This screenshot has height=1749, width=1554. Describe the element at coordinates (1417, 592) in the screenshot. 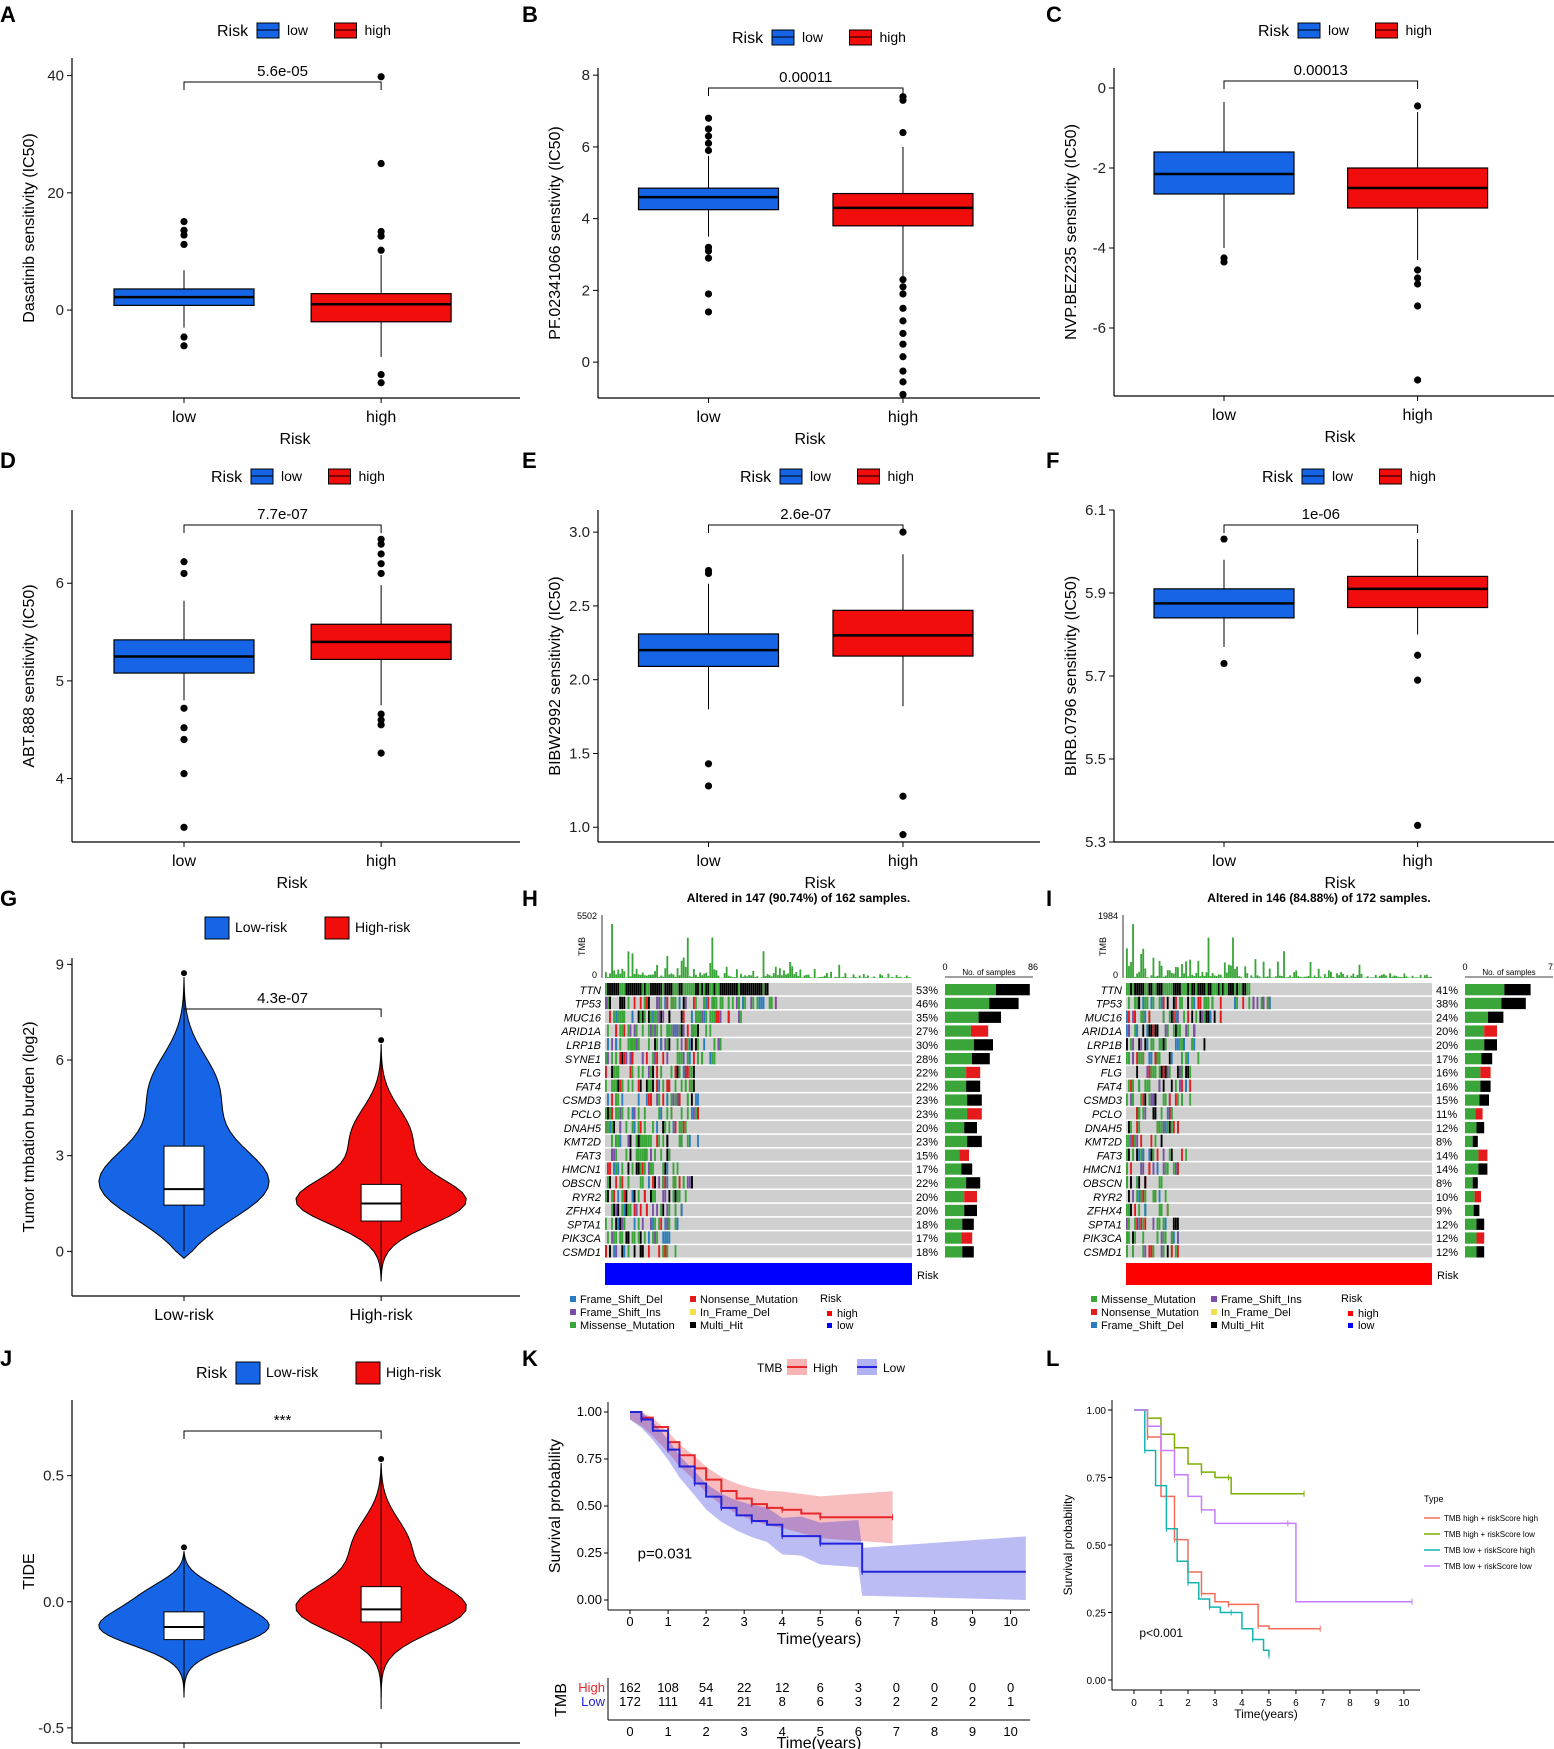

I see `box-high` at that location.